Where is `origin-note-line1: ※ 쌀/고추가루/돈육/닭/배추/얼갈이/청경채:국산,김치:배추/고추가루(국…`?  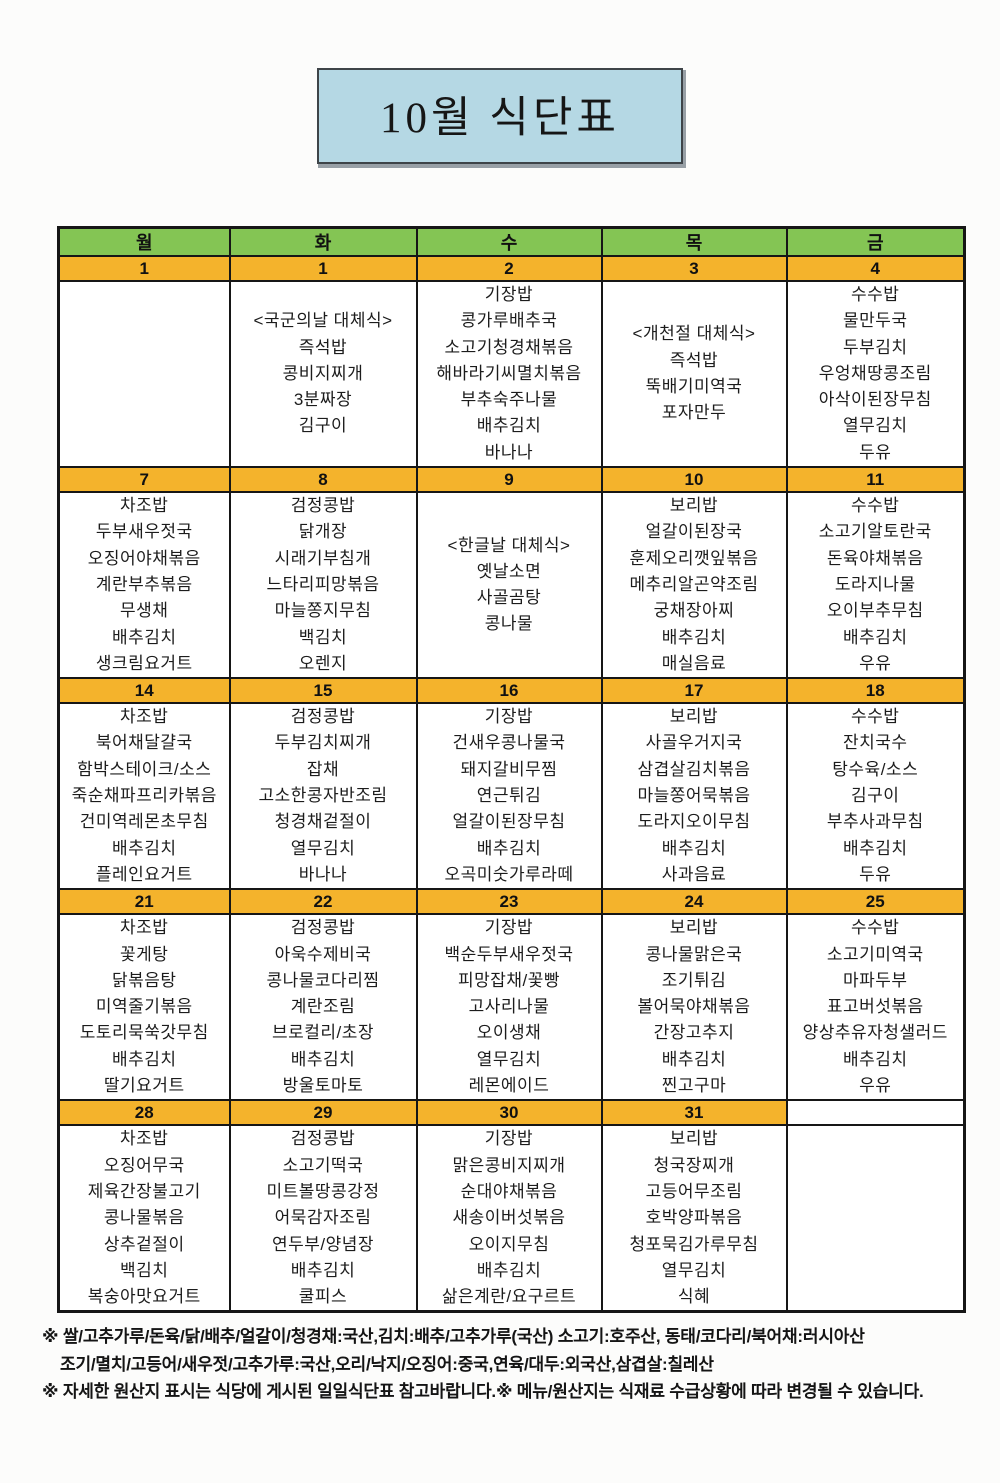
origin-note-line1: ※ 쌀/고추가루/돈육/닭/배추/얼갈이/청경채:국산,김치:배추/고추가루(국… is located at coordinates (453, 1337).